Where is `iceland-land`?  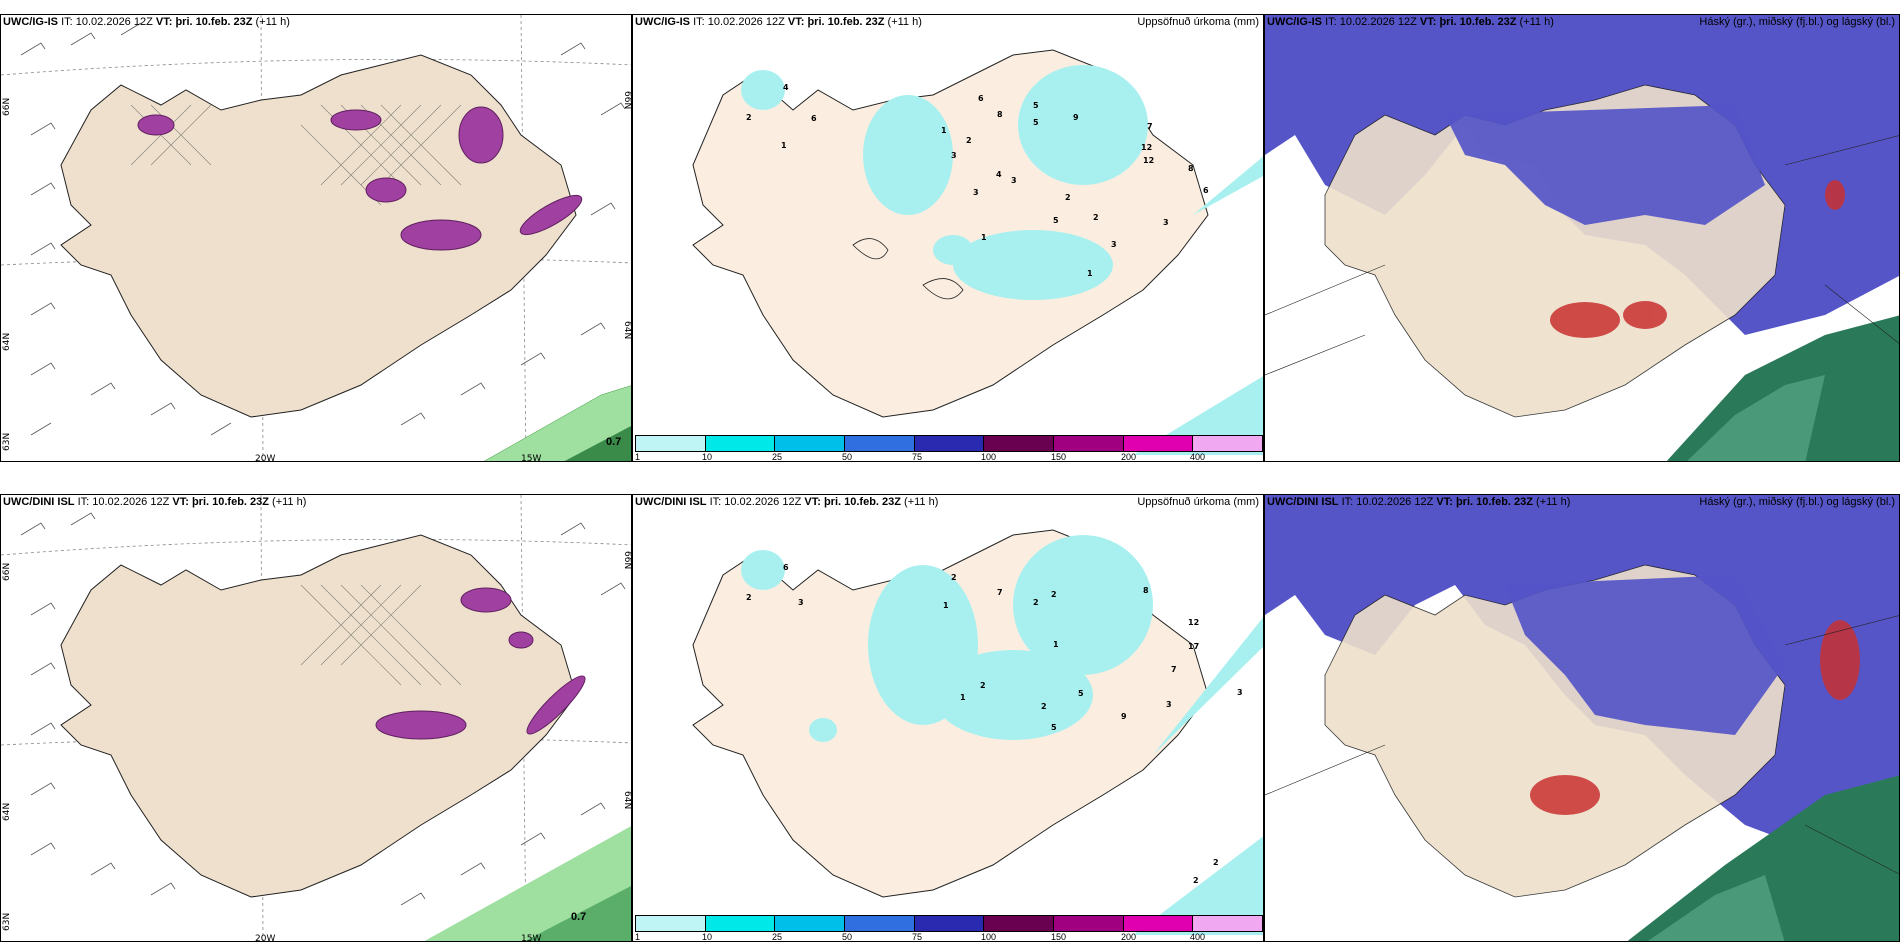
iceland-land is located at coordinates (318, 236).